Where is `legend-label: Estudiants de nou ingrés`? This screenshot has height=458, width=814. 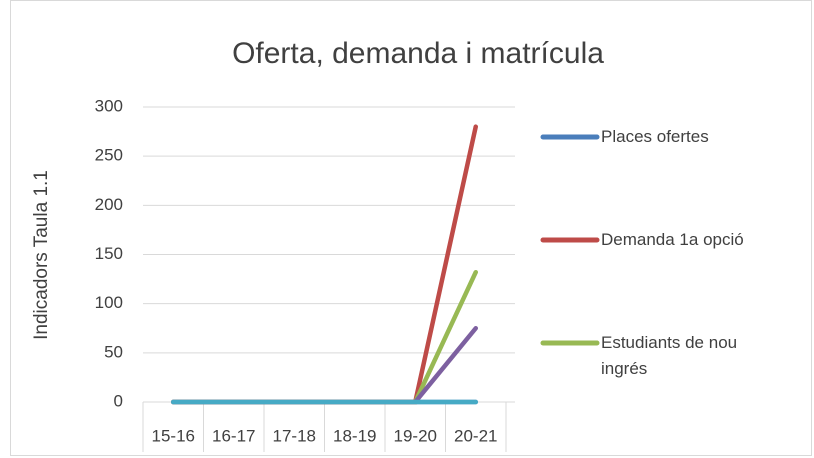
legend-label: Estudiants de nou ingrés is located at coordinates (669, 355).